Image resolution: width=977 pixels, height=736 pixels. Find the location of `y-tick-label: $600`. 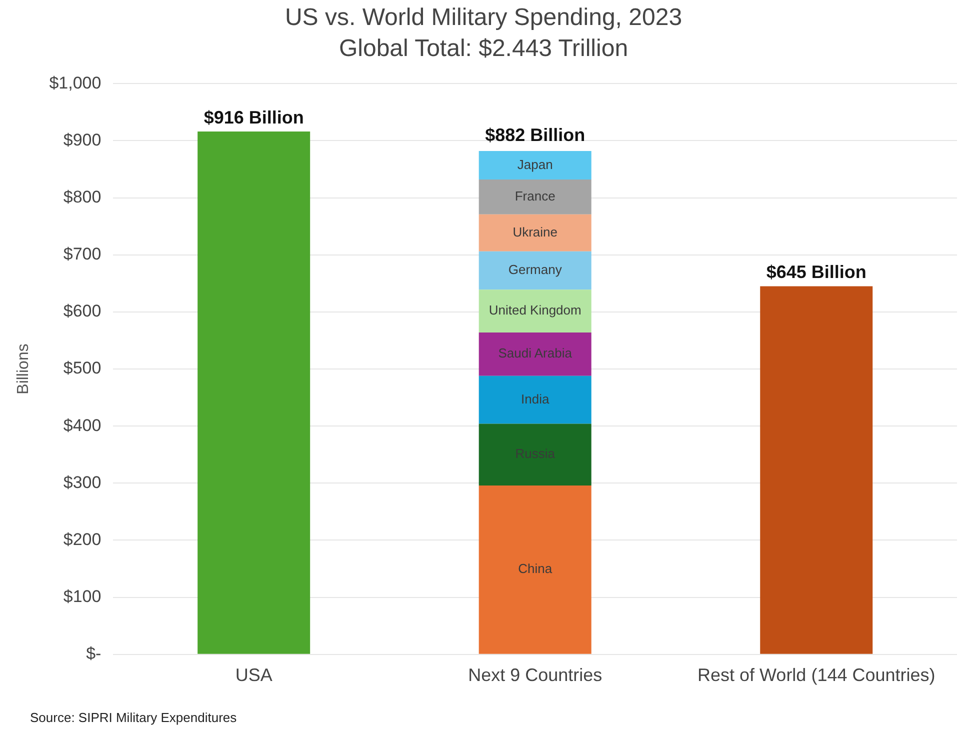

y-tick-label: $600 is located at coordinates (82, 311).